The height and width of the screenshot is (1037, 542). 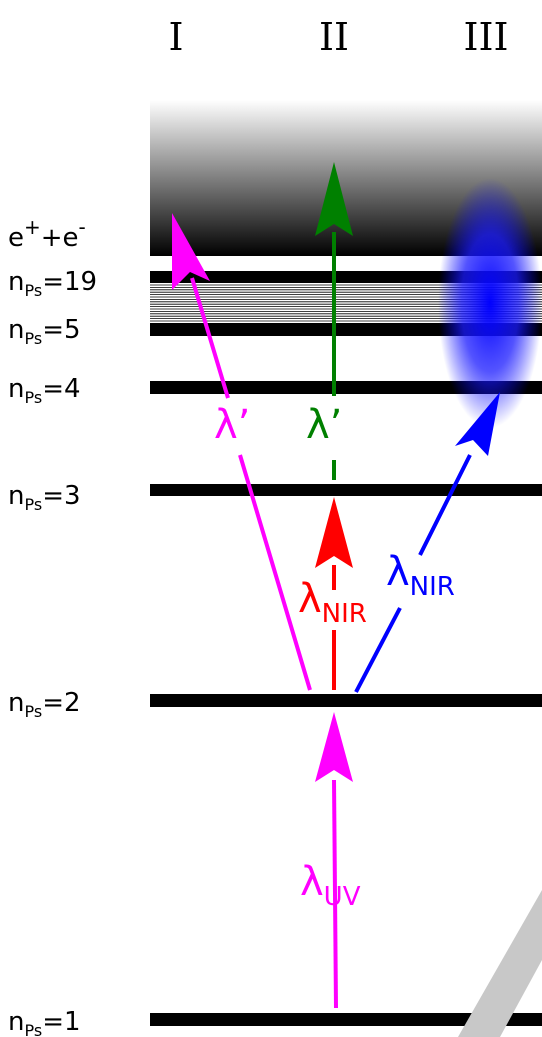 I want to click on level-label-n2: nPs=2, so click(x=44, y=704).